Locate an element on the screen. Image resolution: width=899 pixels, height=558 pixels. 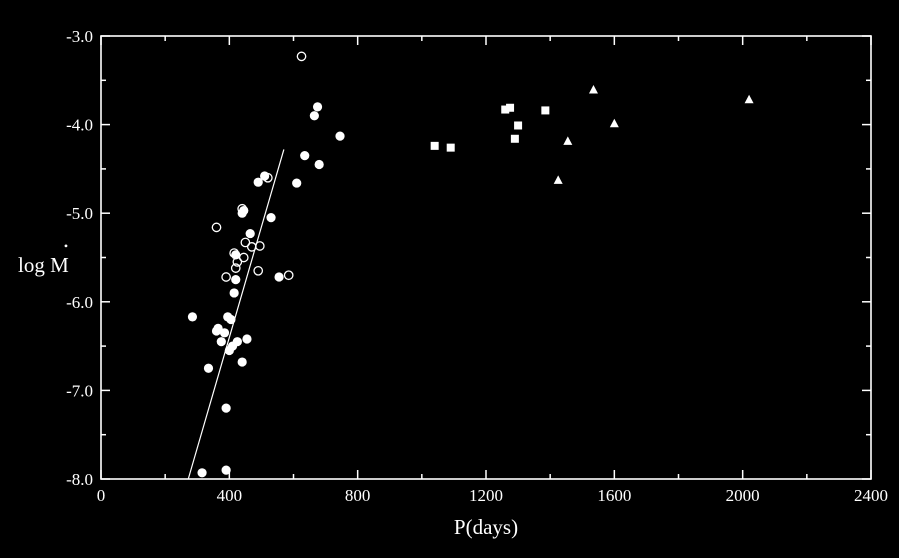
y-tick-label: -3.0 is located at coordinates (79, 36).